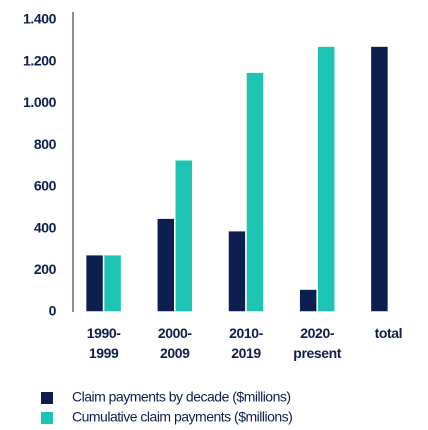  Describe the element at coordinates (175, 343) in the screenshot. I see `x-tick-label: 2000-2009` at that location.